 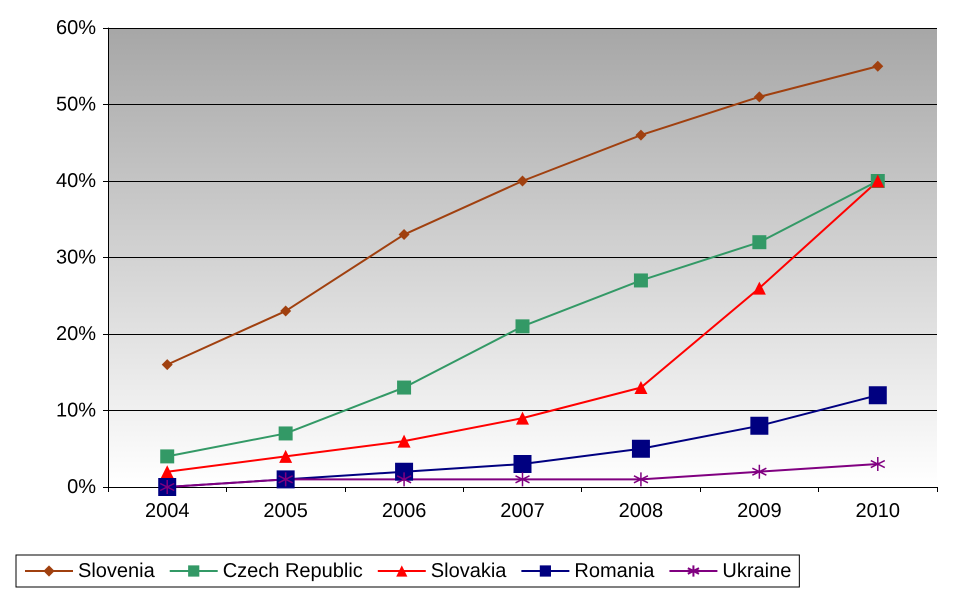 What do you see at coordinates (759, 511) in the screenshot?
I see `x-tick-label: 2009` at bounding box center [759, 511].